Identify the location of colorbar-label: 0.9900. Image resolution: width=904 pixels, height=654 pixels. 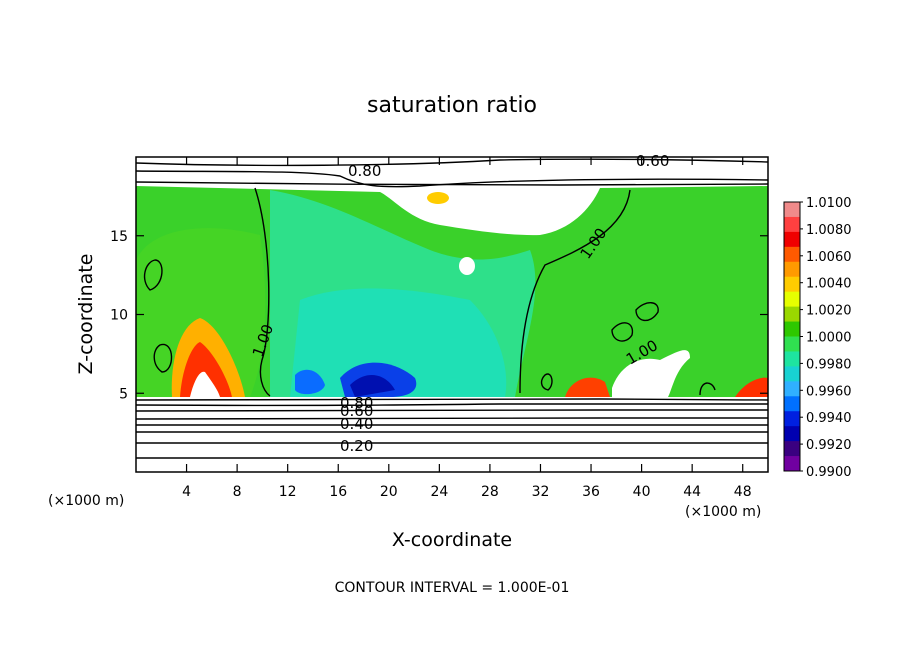
(829, 472).